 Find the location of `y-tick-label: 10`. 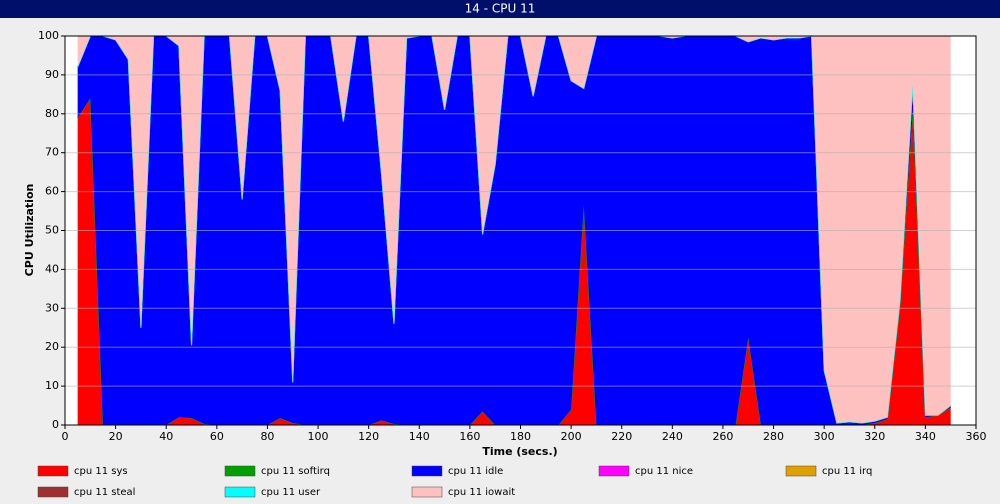

y-tick-label: 10 is located at coordinates (52, 385).